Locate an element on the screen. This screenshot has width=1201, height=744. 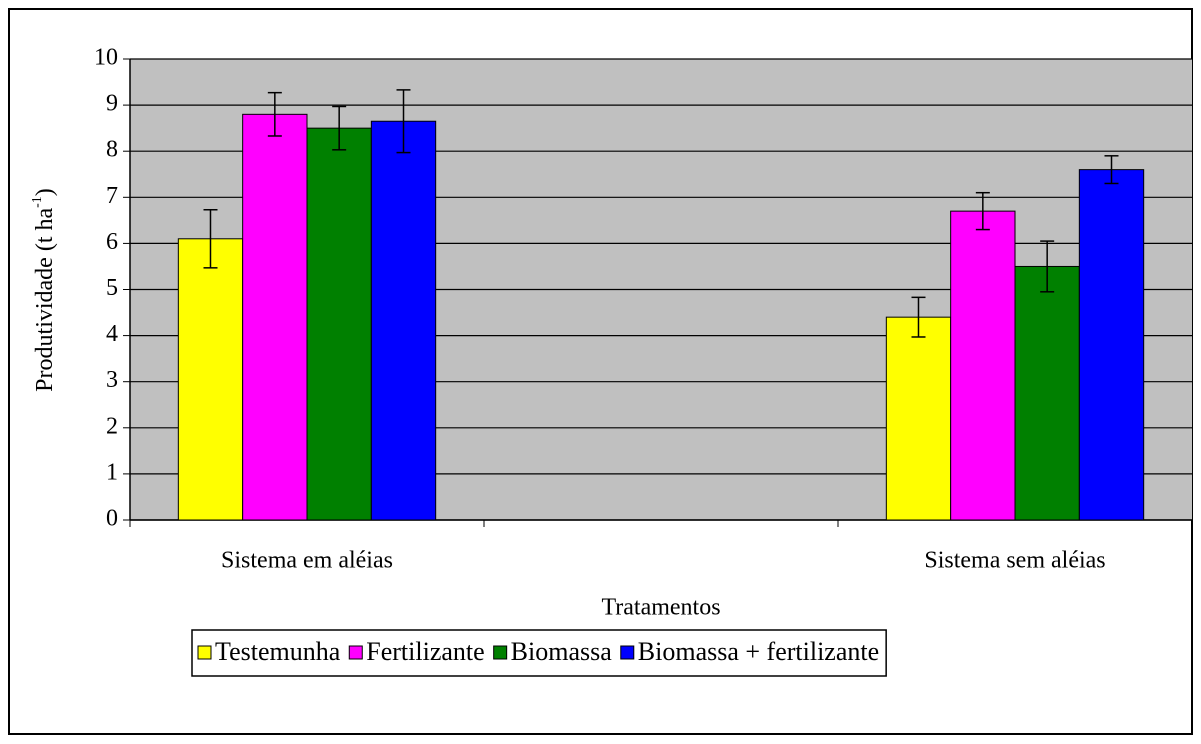
x-axis-label: Tratamentos is located at coordinates (660, 608).